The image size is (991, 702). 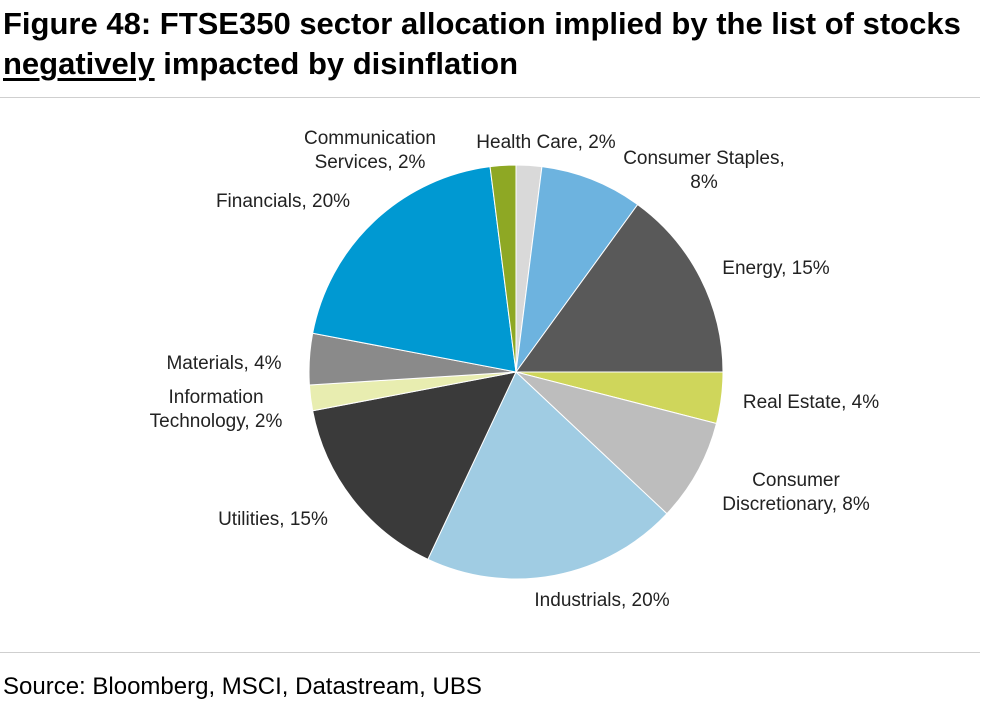 I want to click on slice-label-5: Industrials, 20%, so click(x=601, y=600).